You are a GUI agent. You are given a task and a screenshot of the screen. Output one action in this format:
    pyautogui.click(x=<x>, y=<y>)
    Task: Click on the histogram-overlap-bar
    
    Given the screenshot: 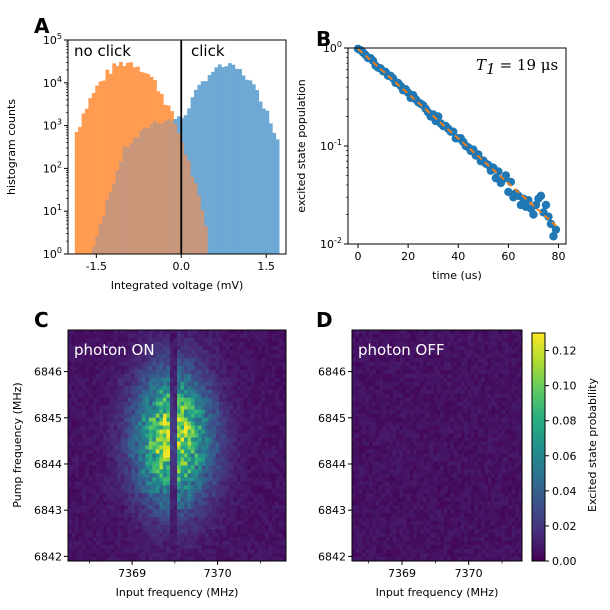 What is the action you would take?
    pyautogui.click(x=138, y=195)
    